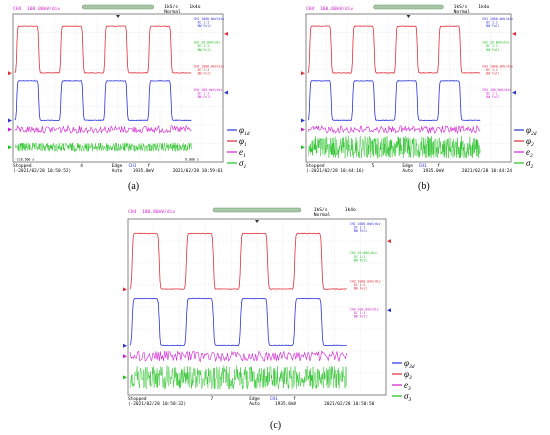 Image resolution: width=550 pixels, height=435 pixels. I want to click on legend-label-3: σ2, so click(529, 164).